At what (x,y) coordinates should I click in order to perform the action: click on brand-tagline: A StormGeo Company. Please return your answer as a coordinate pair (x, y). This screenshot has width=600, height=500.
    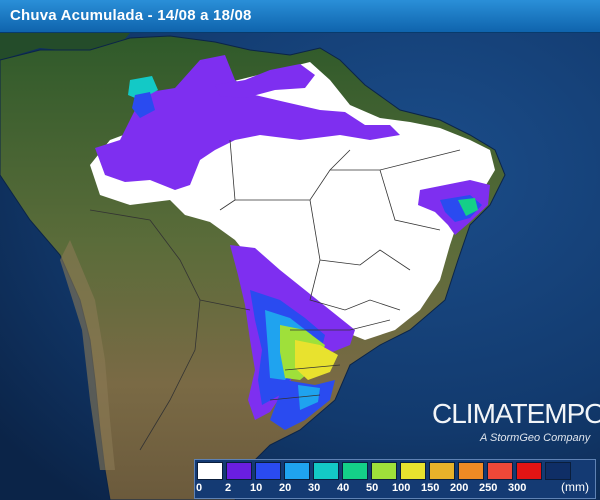
    Looking at the image, I should click on (535, 438).